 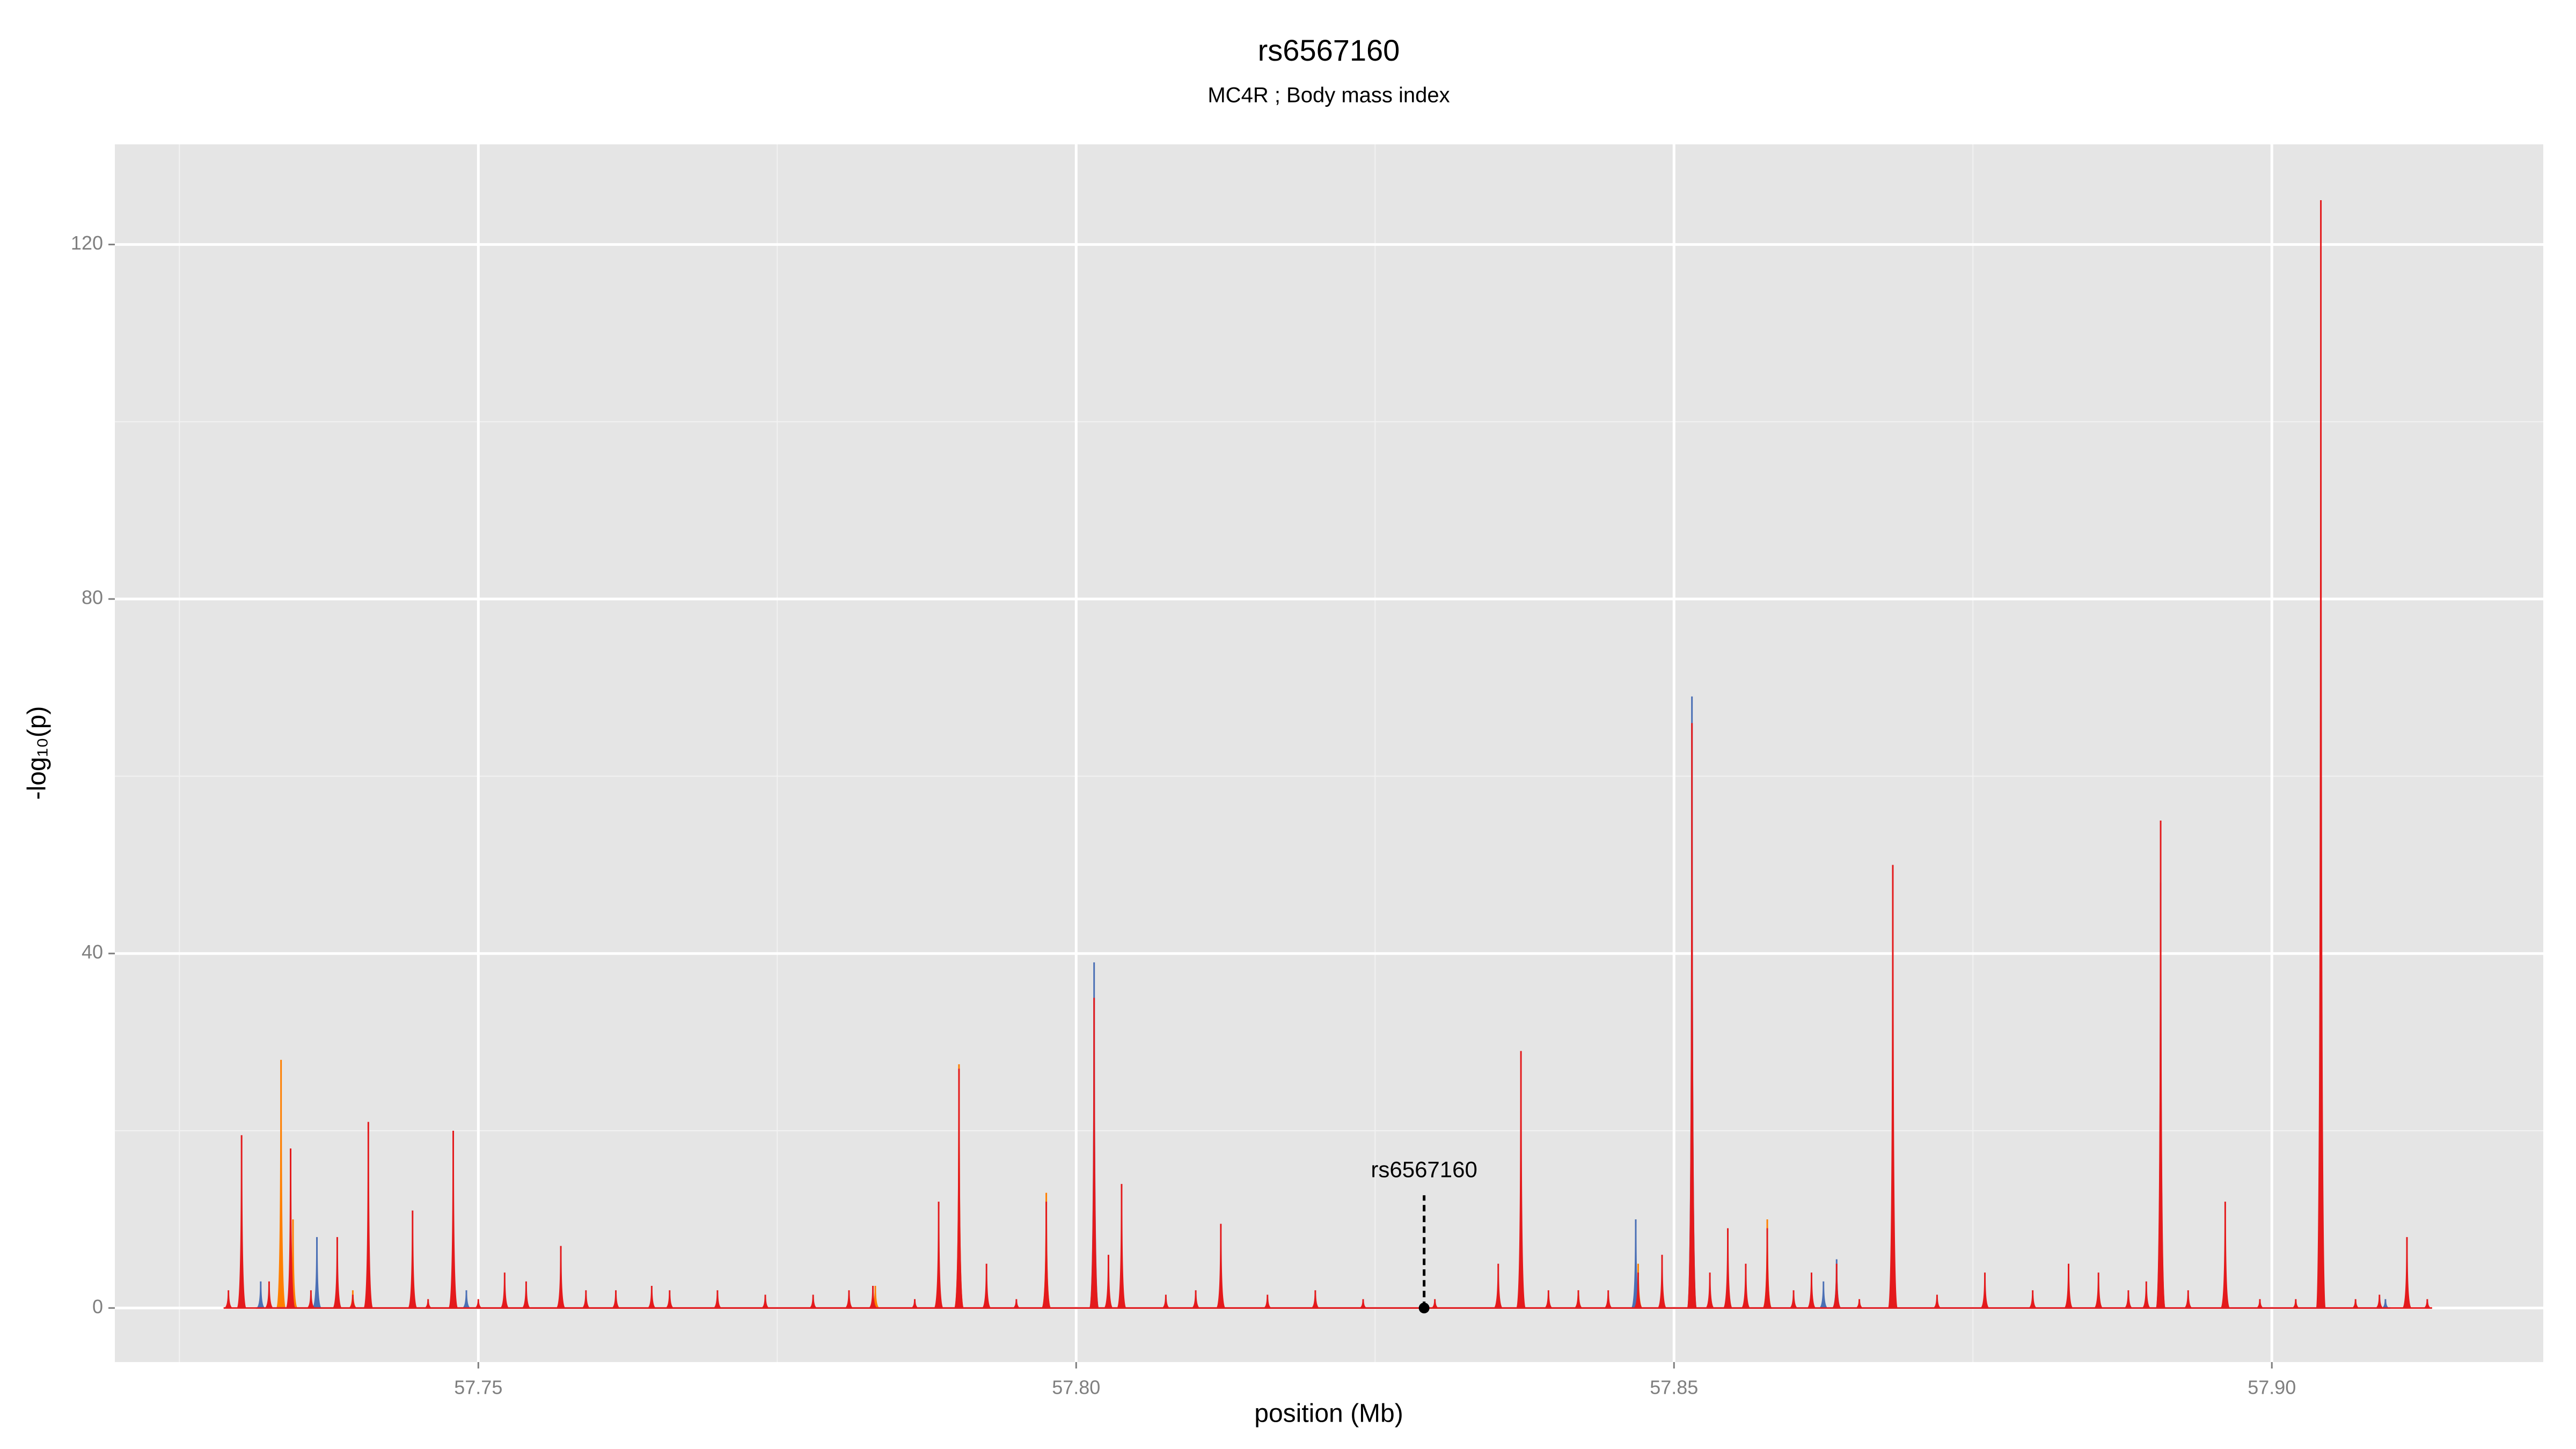 I want to click on annotation-label: rs6567160, so click(x=1424, y=1169).